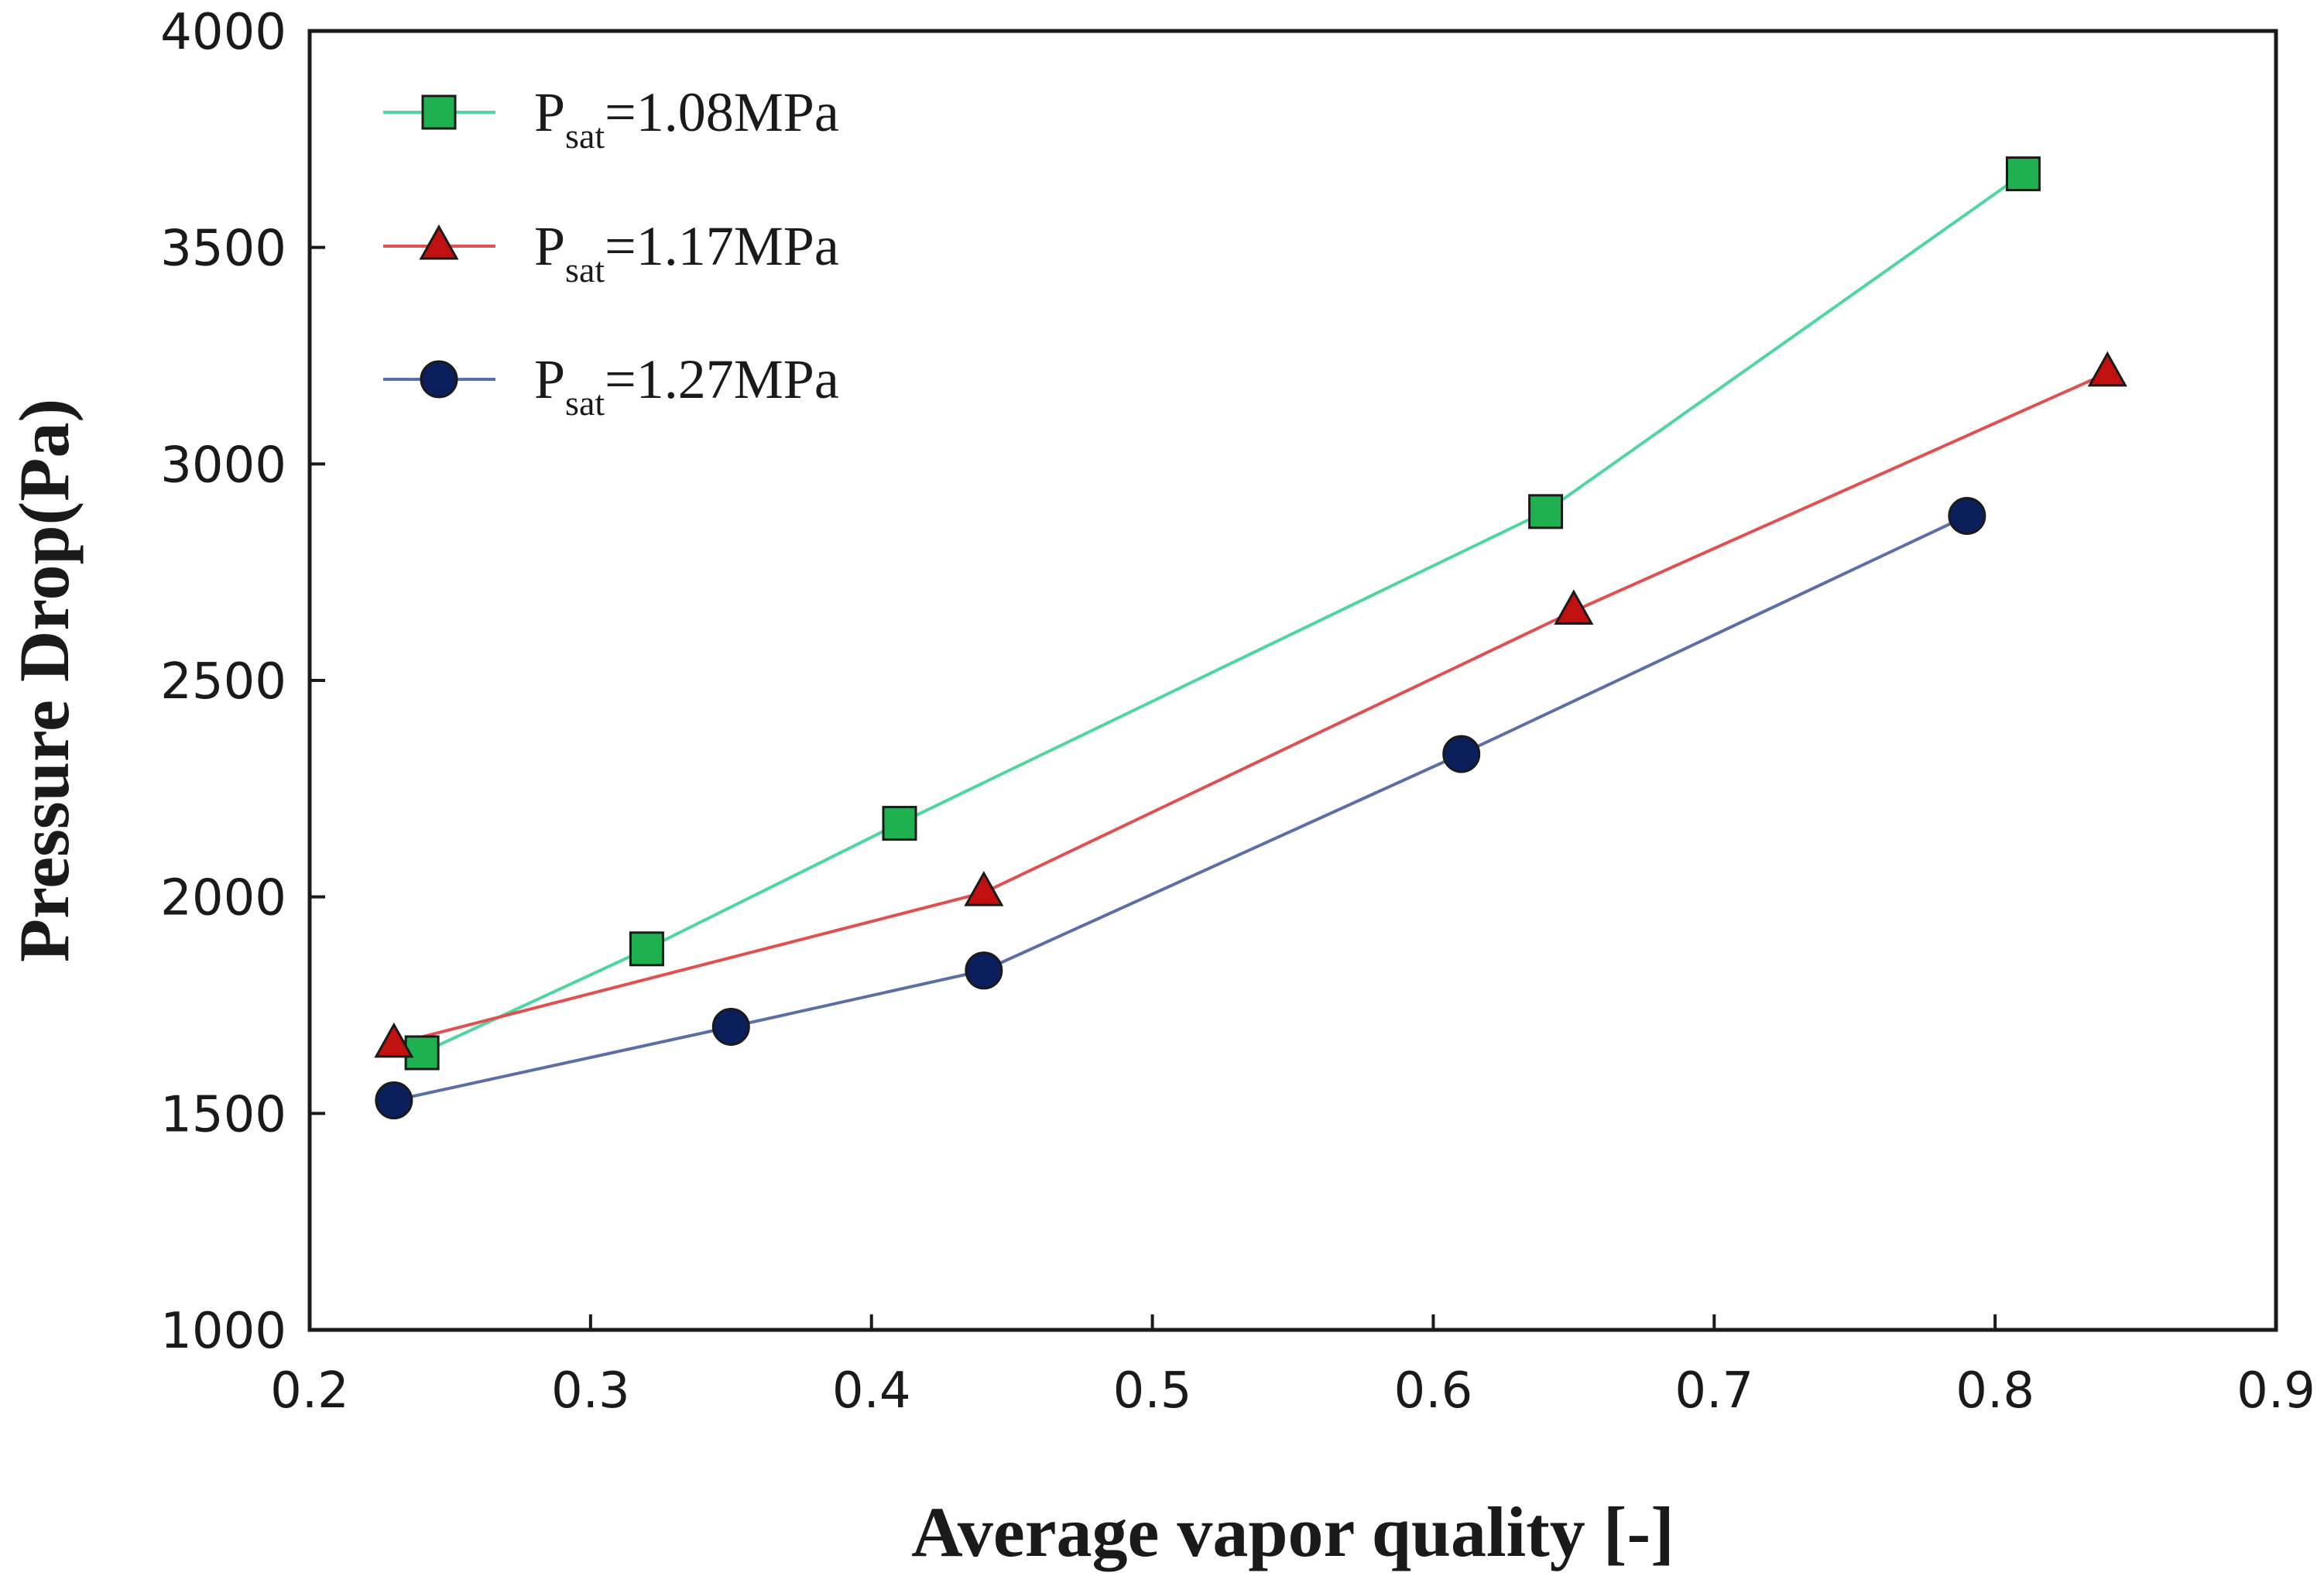 The width and height of the screenshot is (2324, 1583). What do you see at coordinates (223, 682) in the screenshot?
I see `y-tick-label: 2500` at bounding box center [223, 682].